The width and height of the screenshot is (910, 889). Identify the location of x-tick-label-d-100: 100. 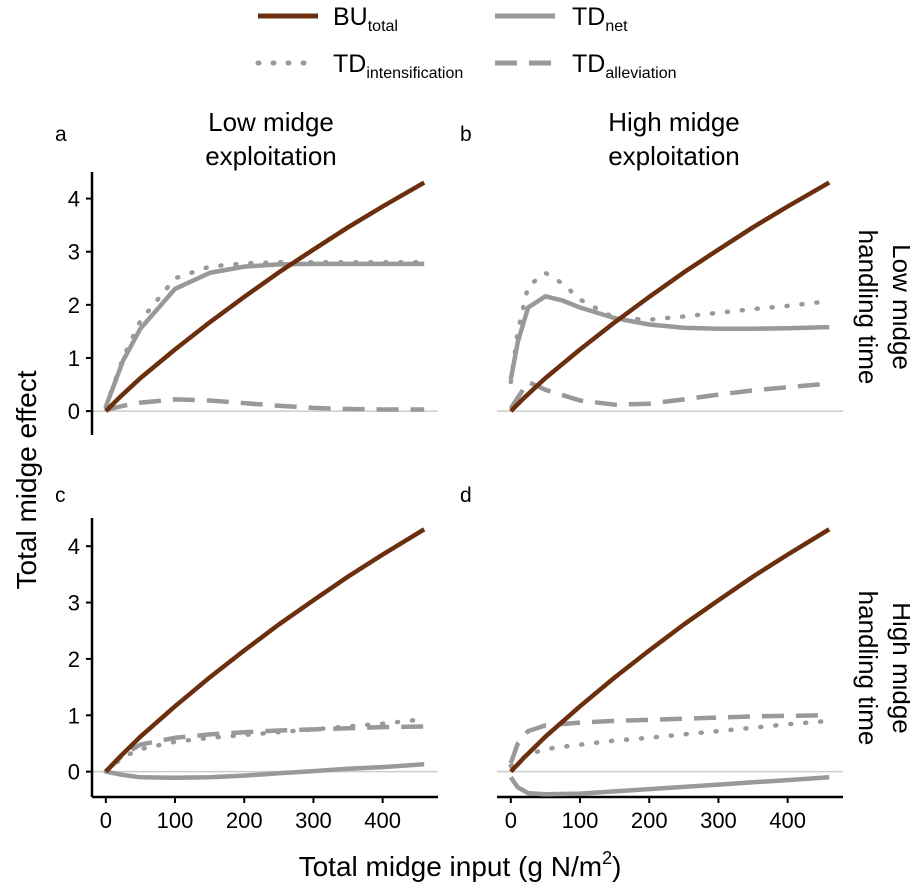
(580, 820).